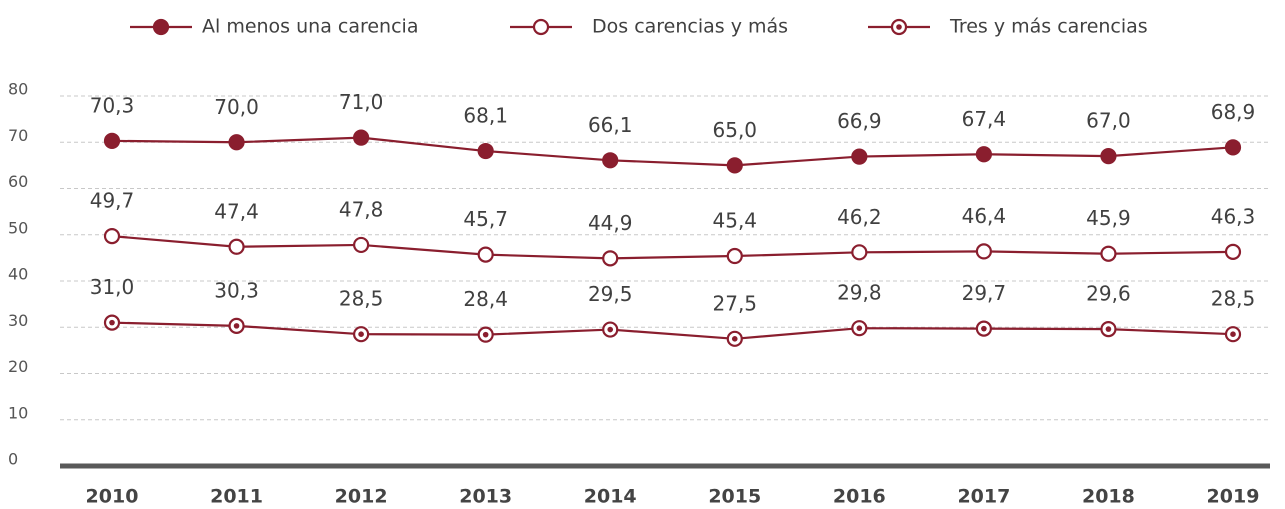 The width and height of the screenshot is (1285, 509). I want to click on value-label: 44,9, so click(610, 223).